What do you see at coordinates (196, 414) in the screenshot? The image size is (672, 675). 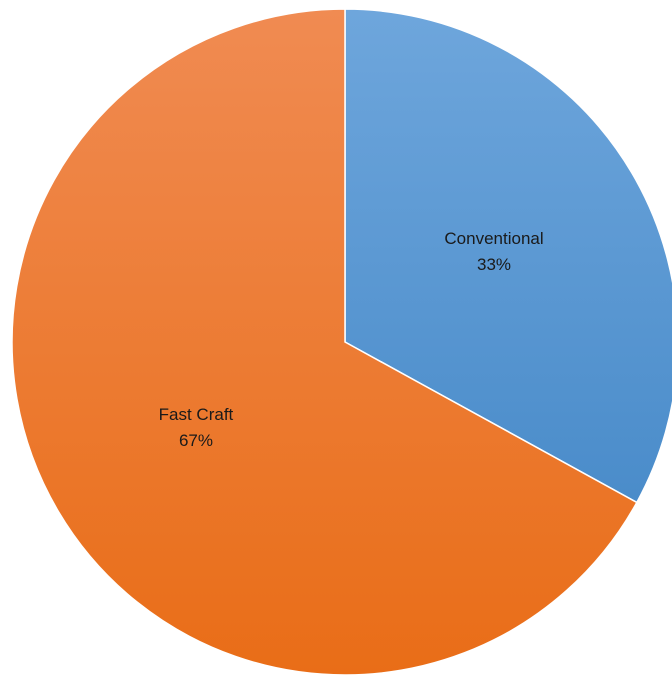 I see `slice-label-fast-craft: Fast Craft` at bounding box center [196, 414].